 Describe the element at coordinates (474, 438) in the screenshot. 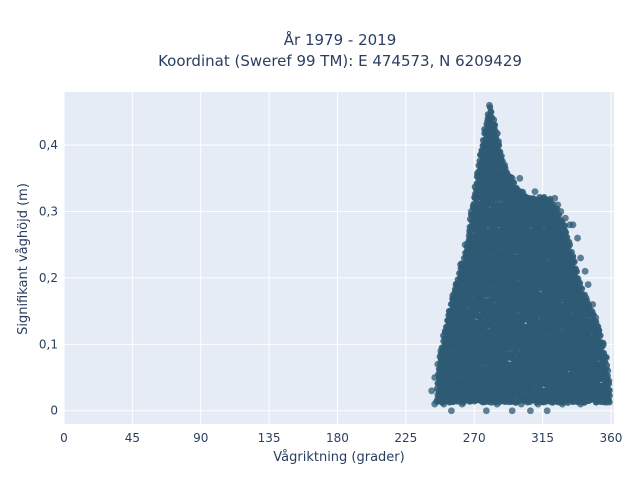

I see `x-tick-label: 270` at that location.